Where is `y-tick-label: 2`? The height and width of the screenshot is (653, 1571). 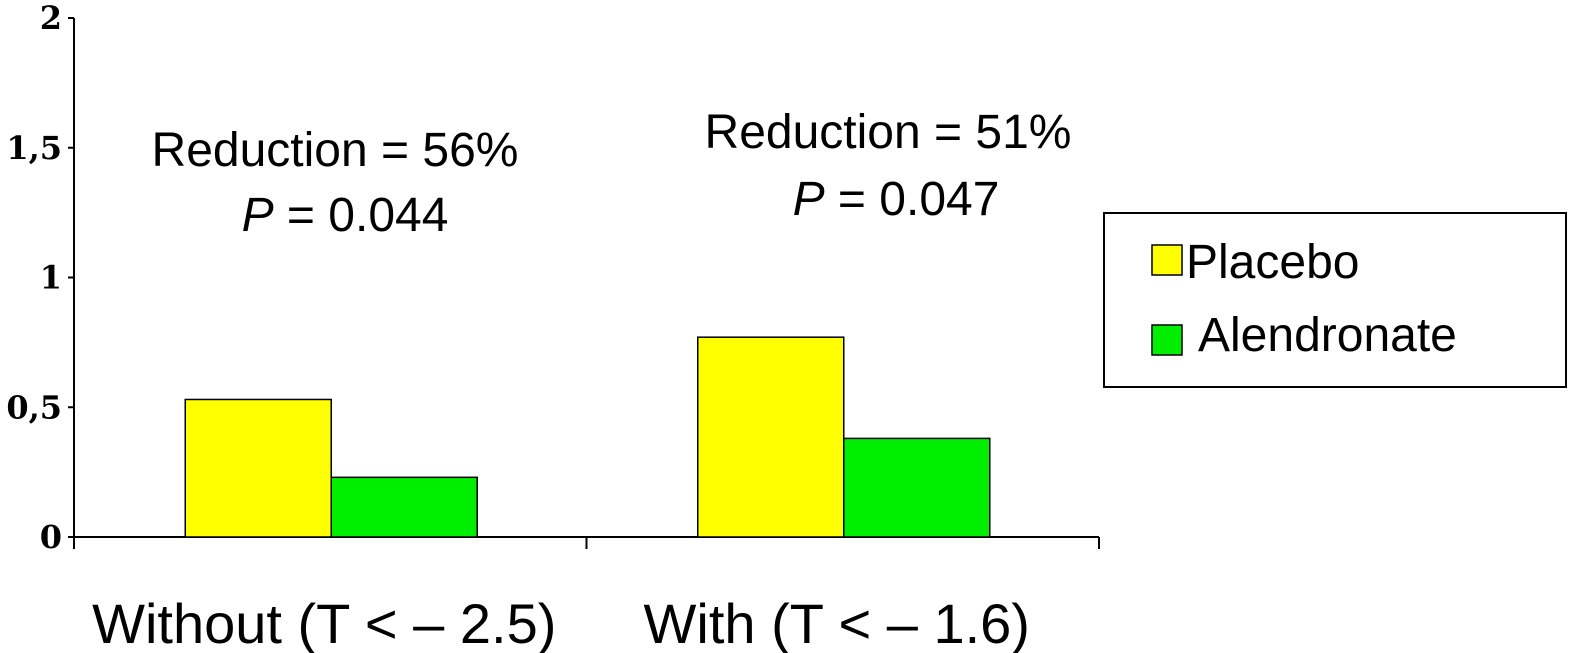 y-tick-label: 2 is located at coordinates (51, 18).